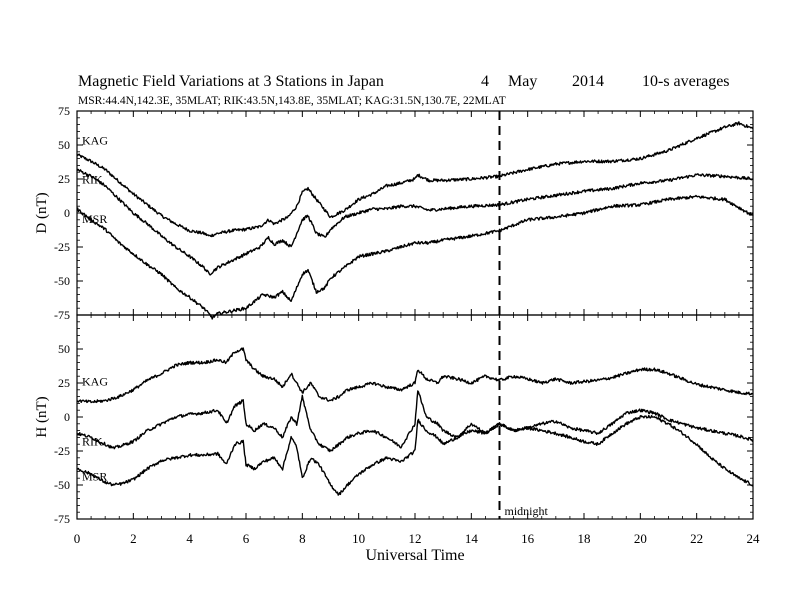 This screenshot has height=612, width=792. Describe the element at coordinates (246, 538) in the screenshot. I see `x-tick-label: 6` at that location.